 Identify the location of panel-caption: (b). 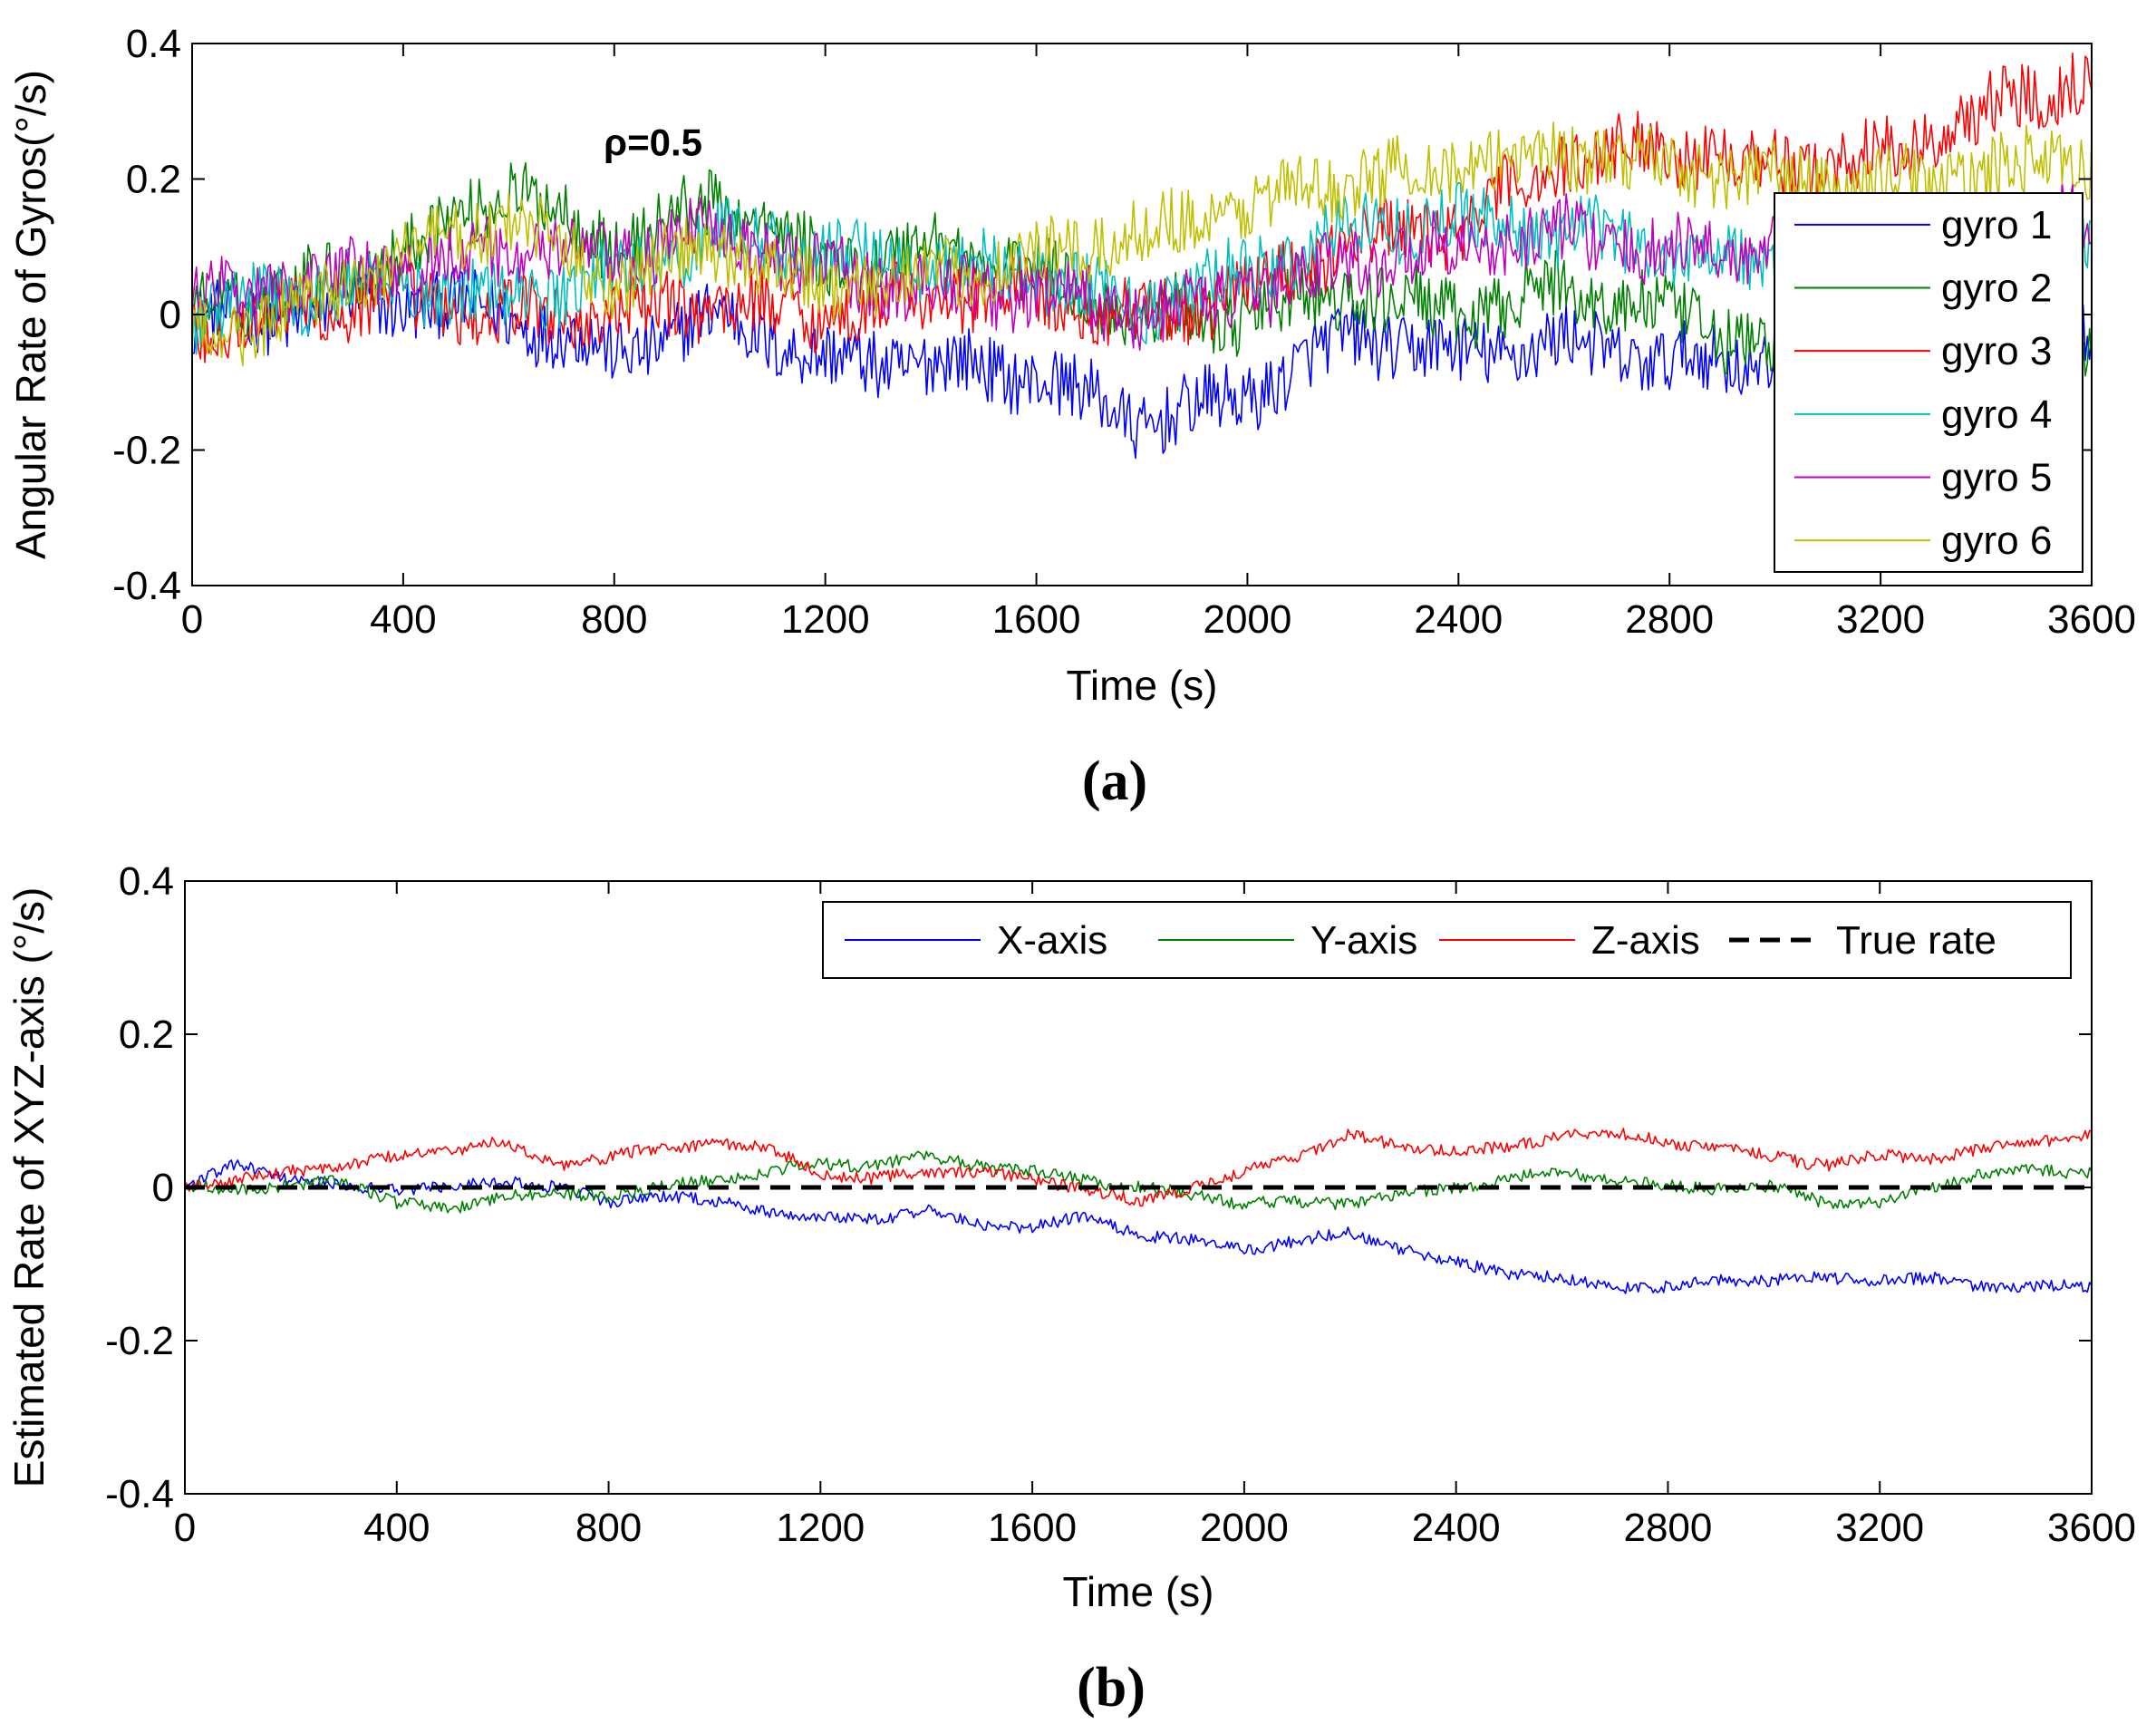
(1111, 1688).